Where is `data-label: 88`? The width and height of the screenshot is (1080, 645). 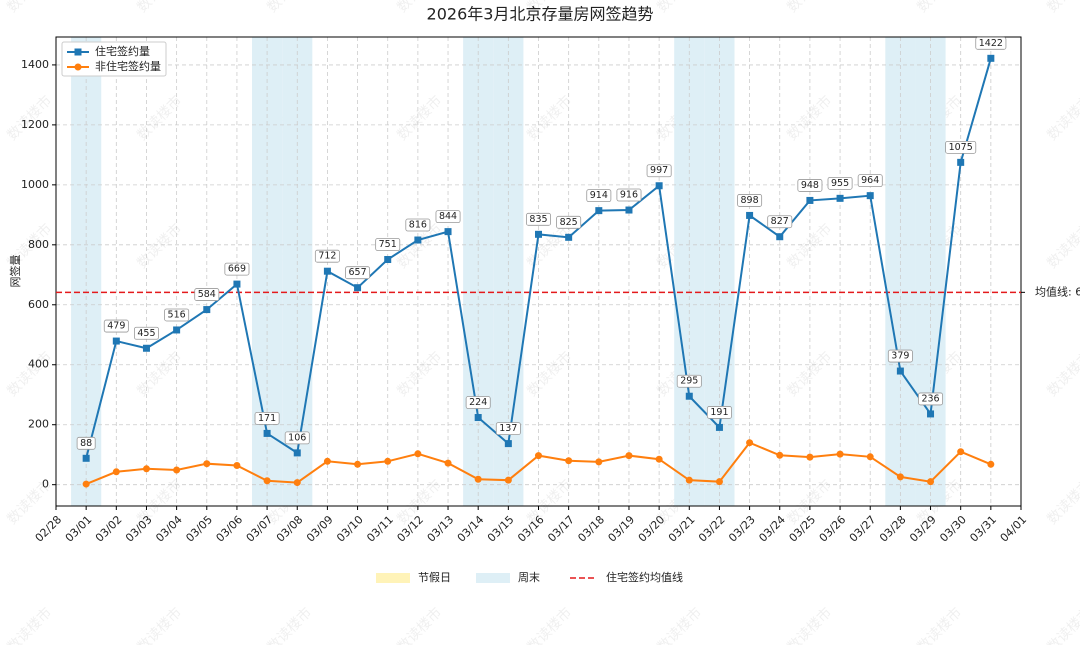
data-label: 88 is located at coordinates (86, 443).